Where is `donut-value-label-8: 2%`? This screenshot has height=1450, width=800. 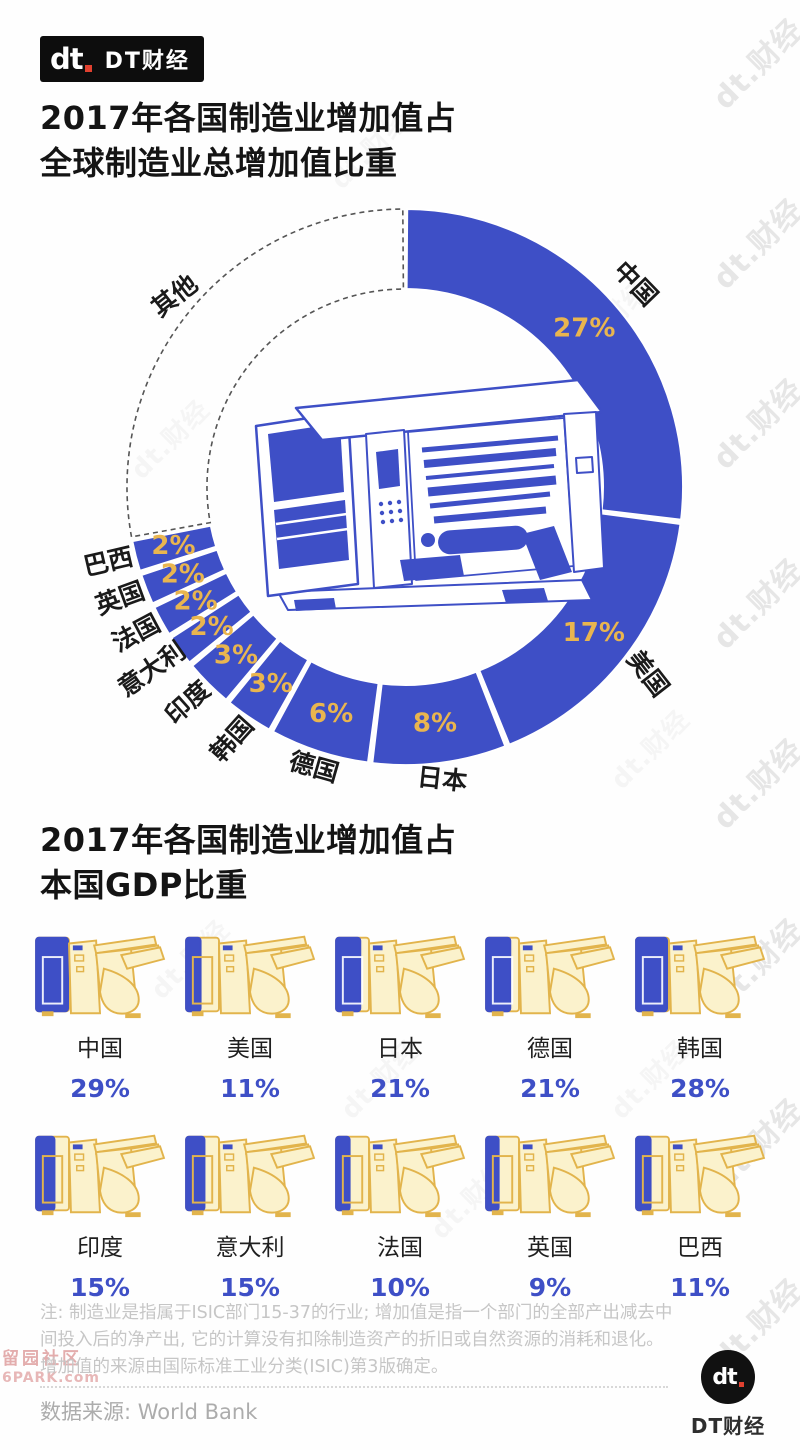
donut-value-label-8: 2% is located at coordinates (183, 575).